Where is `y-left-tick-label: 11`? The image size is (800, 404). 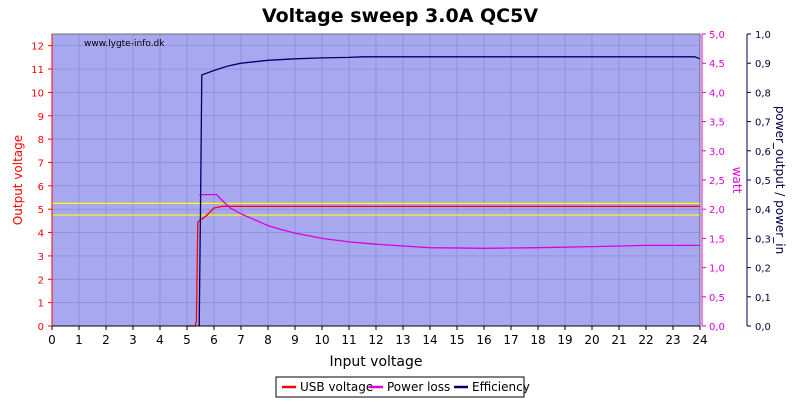 y-left-tick-label: 11 is located at coordinates (37, 70).